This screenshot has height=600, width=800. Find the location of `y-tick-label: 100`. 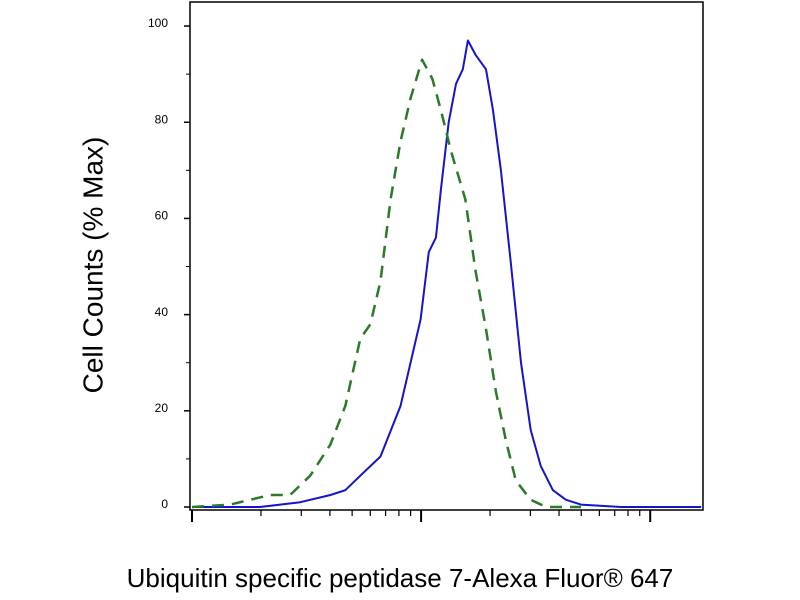

y-tick-label: 100 is located at coordinates (158, 23).